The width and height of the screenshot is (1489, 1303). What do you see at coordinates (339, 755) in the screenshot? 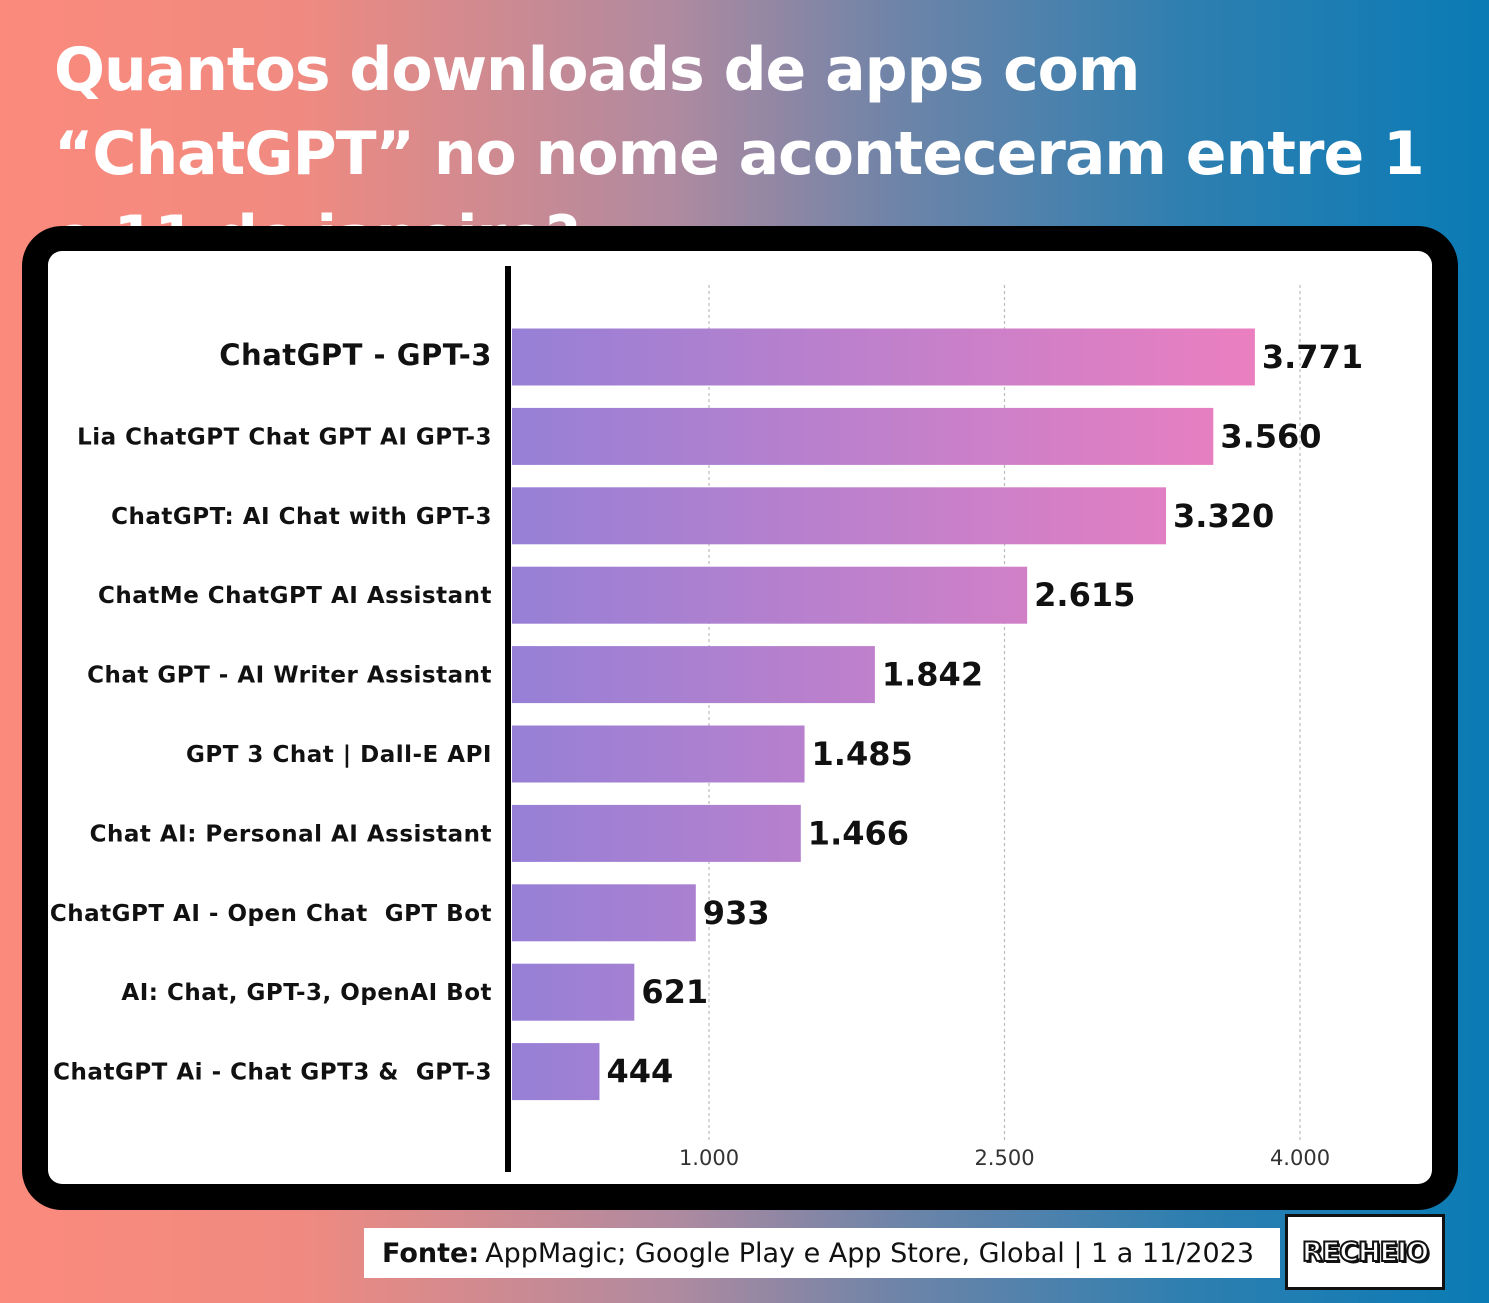
I see `category-label: GPT 3 Chat | Dall-E API` at bounding box center [339, 755].